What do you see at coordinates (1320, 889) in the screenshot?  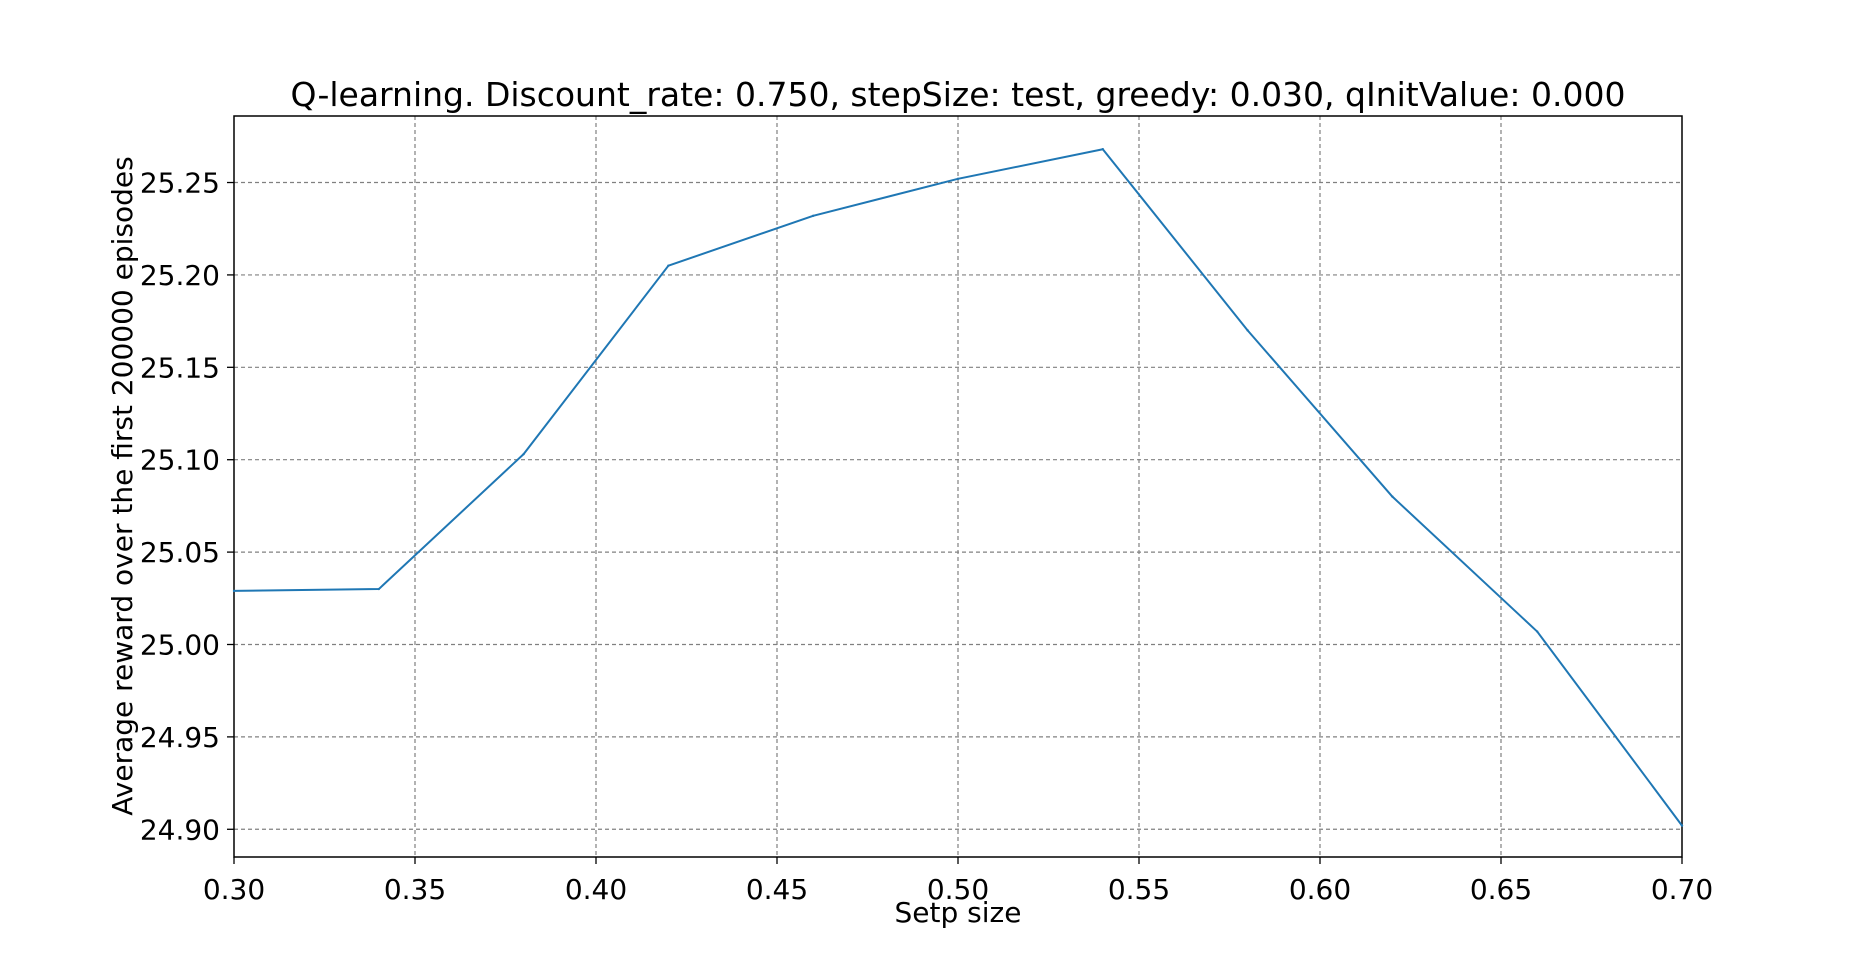 I see `x-tick-label: 0.60` at bounding box center [1320, 889].